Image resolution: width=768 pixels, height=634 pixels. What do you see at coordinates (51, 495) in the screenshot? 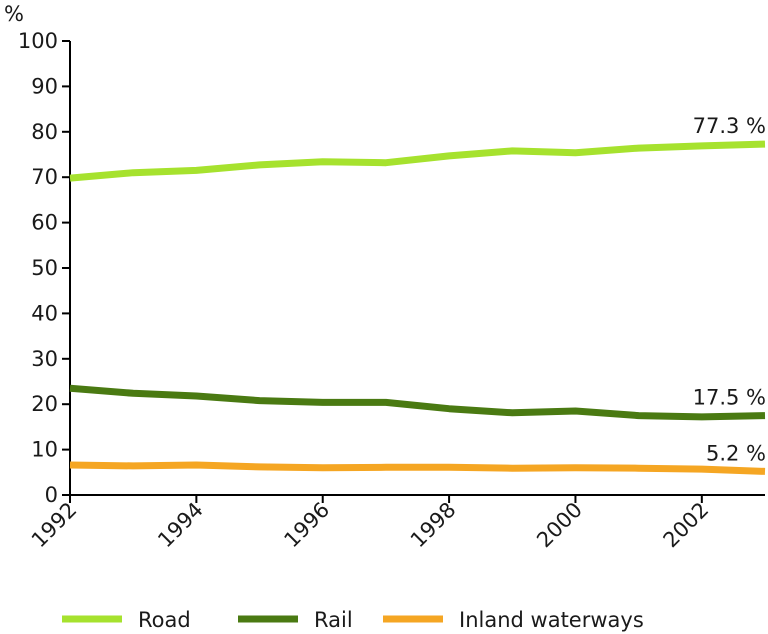
I see `y-tick-label: 0` at bounding box center [51, 495].